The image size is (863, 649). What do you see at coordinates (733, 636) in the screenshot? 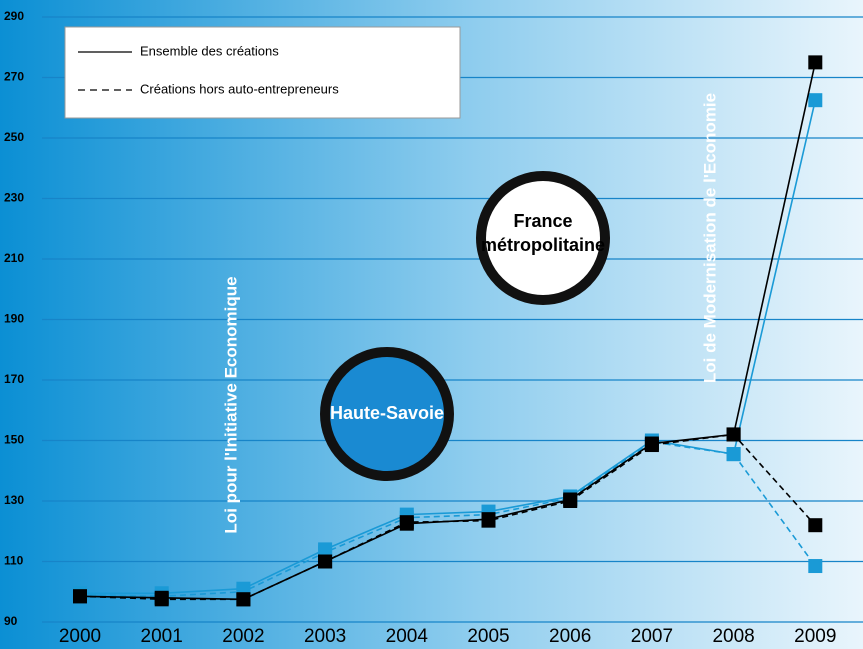
I see `x-tick-label: 2008` at bounding box center [733, 636].